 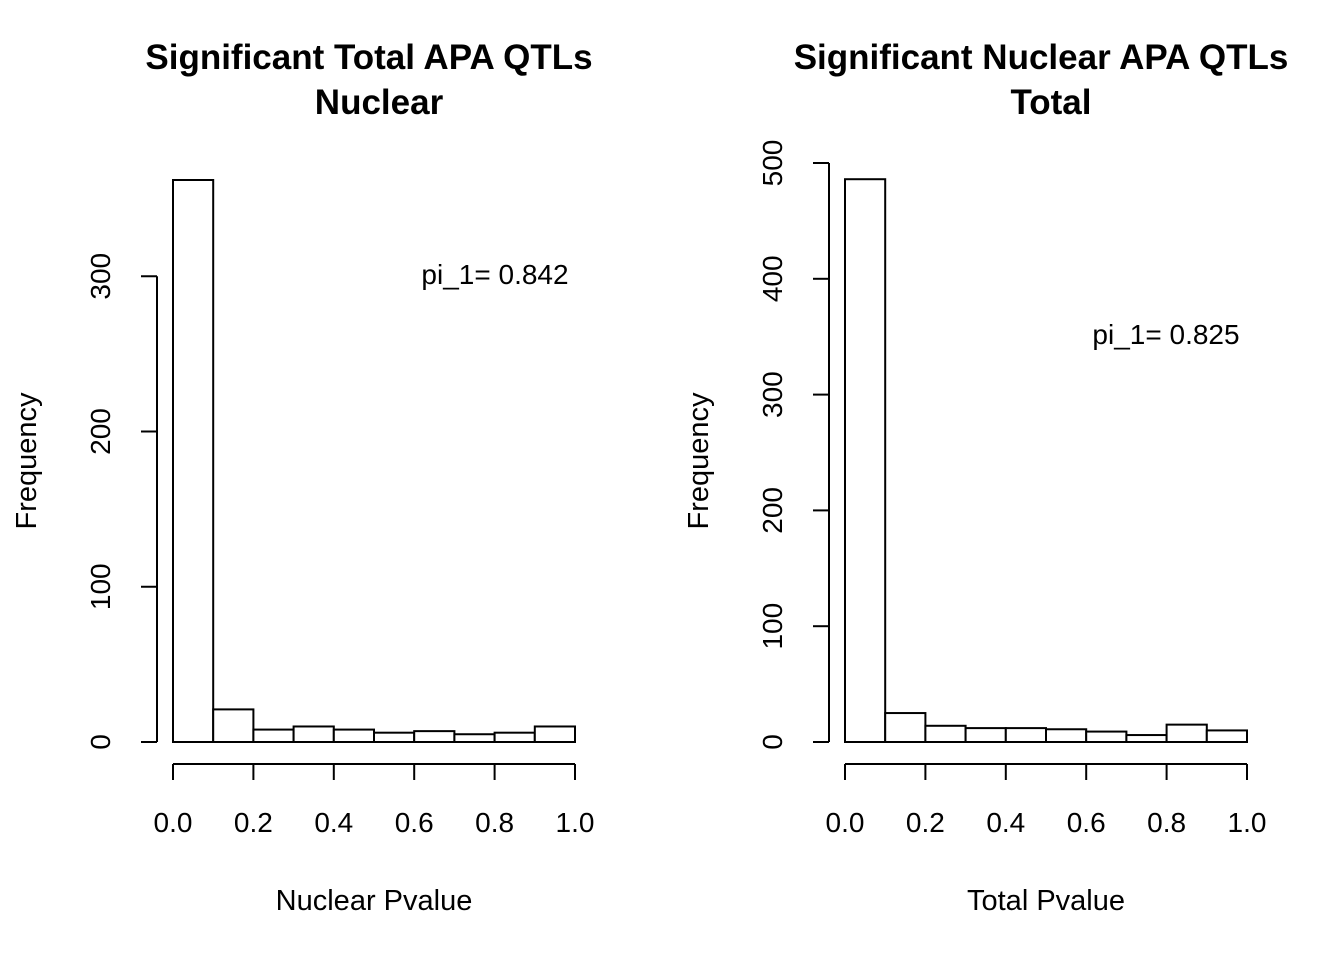 I want to click on panel-1-x-tick-label: 0.8, so click(x=494, y=822).